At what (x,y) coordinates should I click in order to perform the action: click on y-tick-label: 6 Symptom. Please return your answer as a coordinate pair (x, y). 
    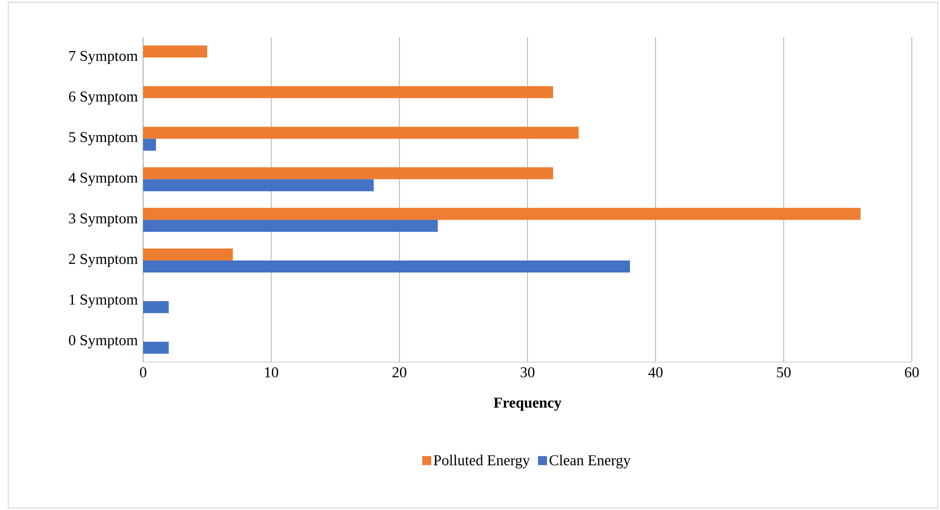
    Looking at the image, I should click on (103, 98).